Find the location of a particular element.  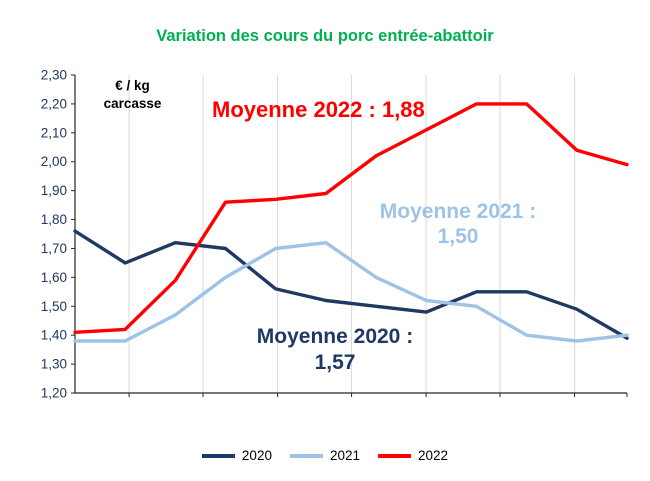

svg-text: 1,80 is located at coordinates (54, 219).